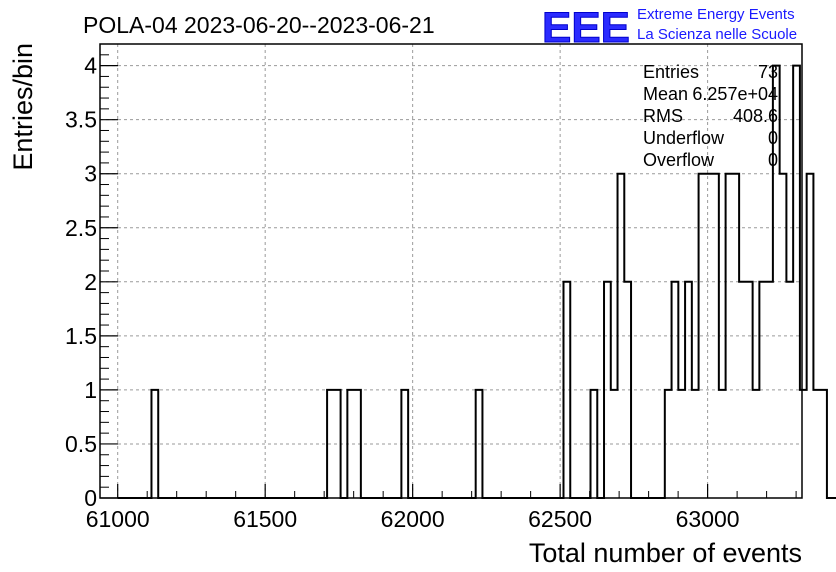 The image size is (836, 572). I want to click on x-tick-label: 61500, so click(265, 519).